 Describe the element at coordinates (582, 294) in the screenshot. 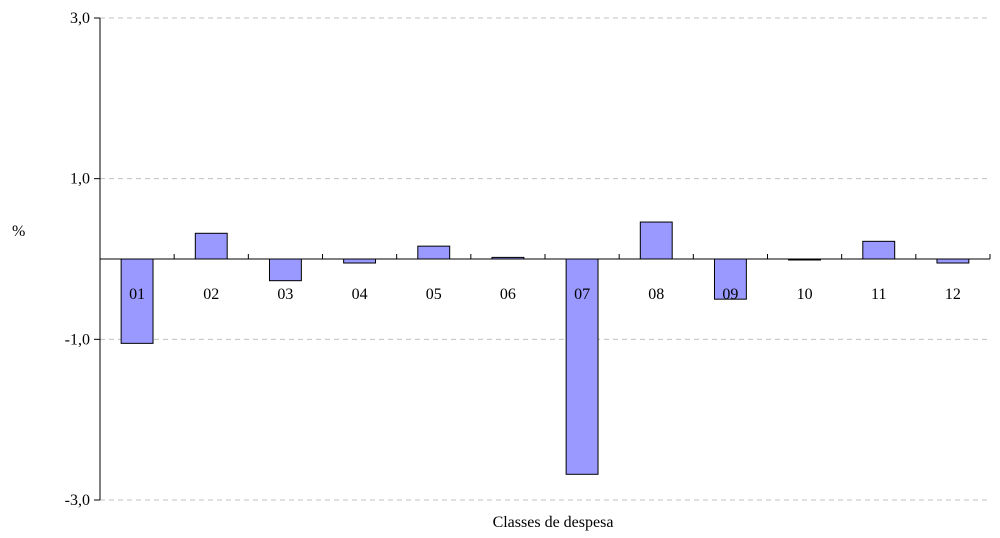

I see `category-label-07: 07` at that location.